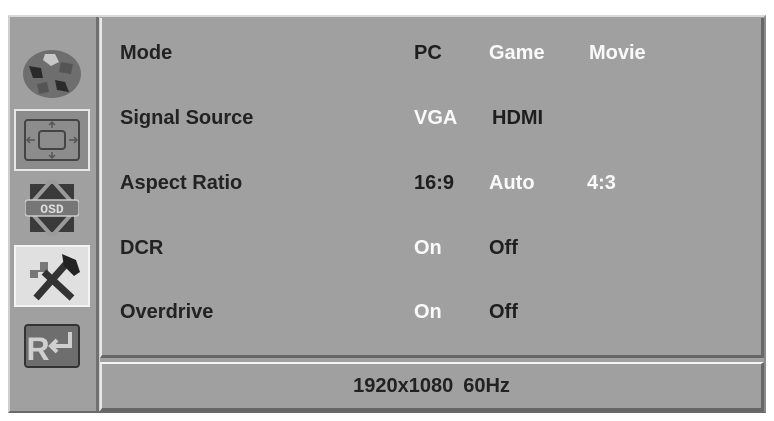 The image size is (774, 421). I want to click on dcr-option-off: Off, so click(503, 248).